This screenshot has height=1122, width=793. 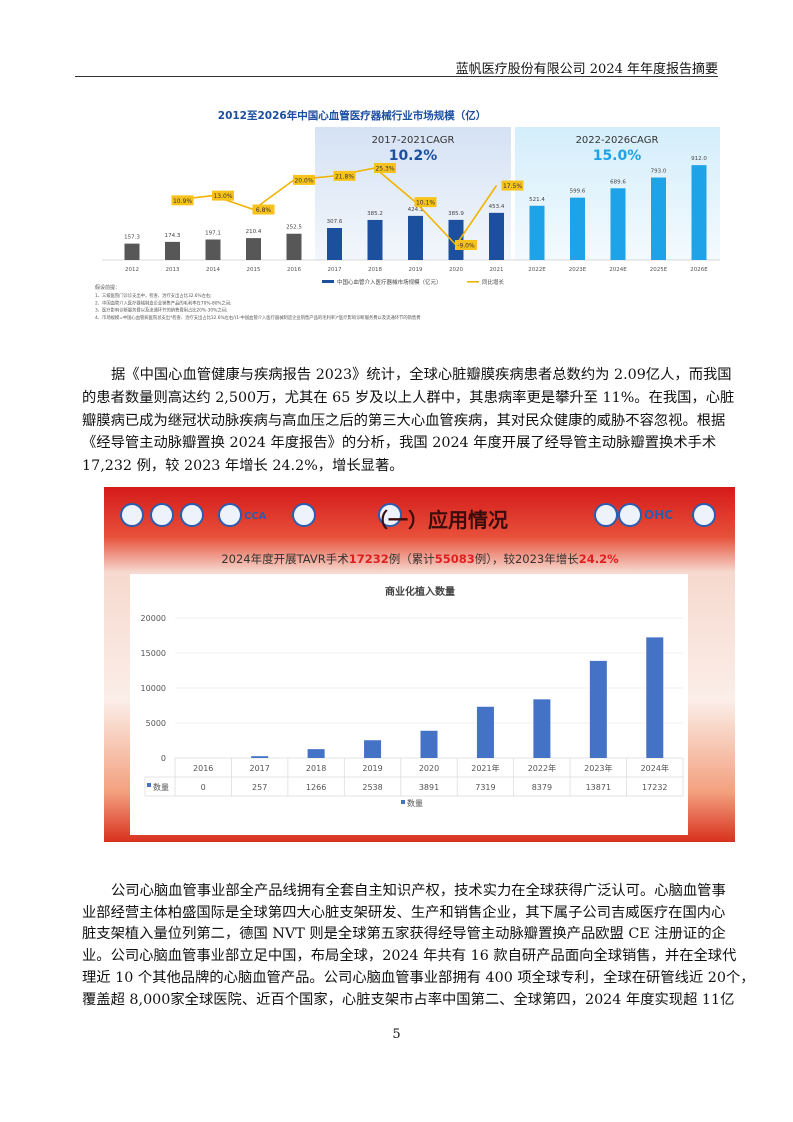 I want to click on table-value: 1266, so click(x=316, y=787).